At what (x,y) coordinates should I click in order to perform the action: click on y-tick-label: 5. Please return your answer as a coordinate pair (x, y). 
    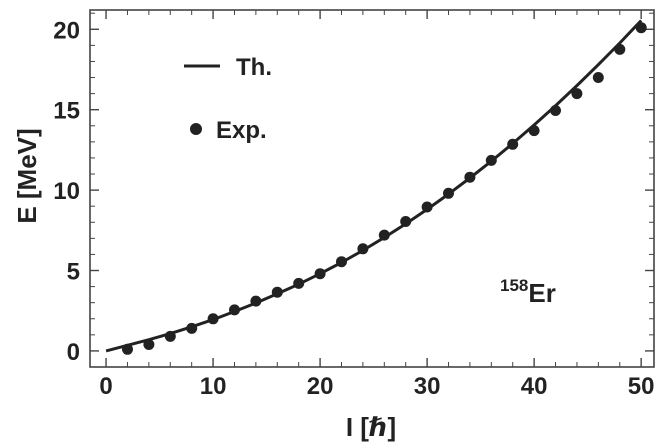
    Looking at the image, I should click on (73, 272).